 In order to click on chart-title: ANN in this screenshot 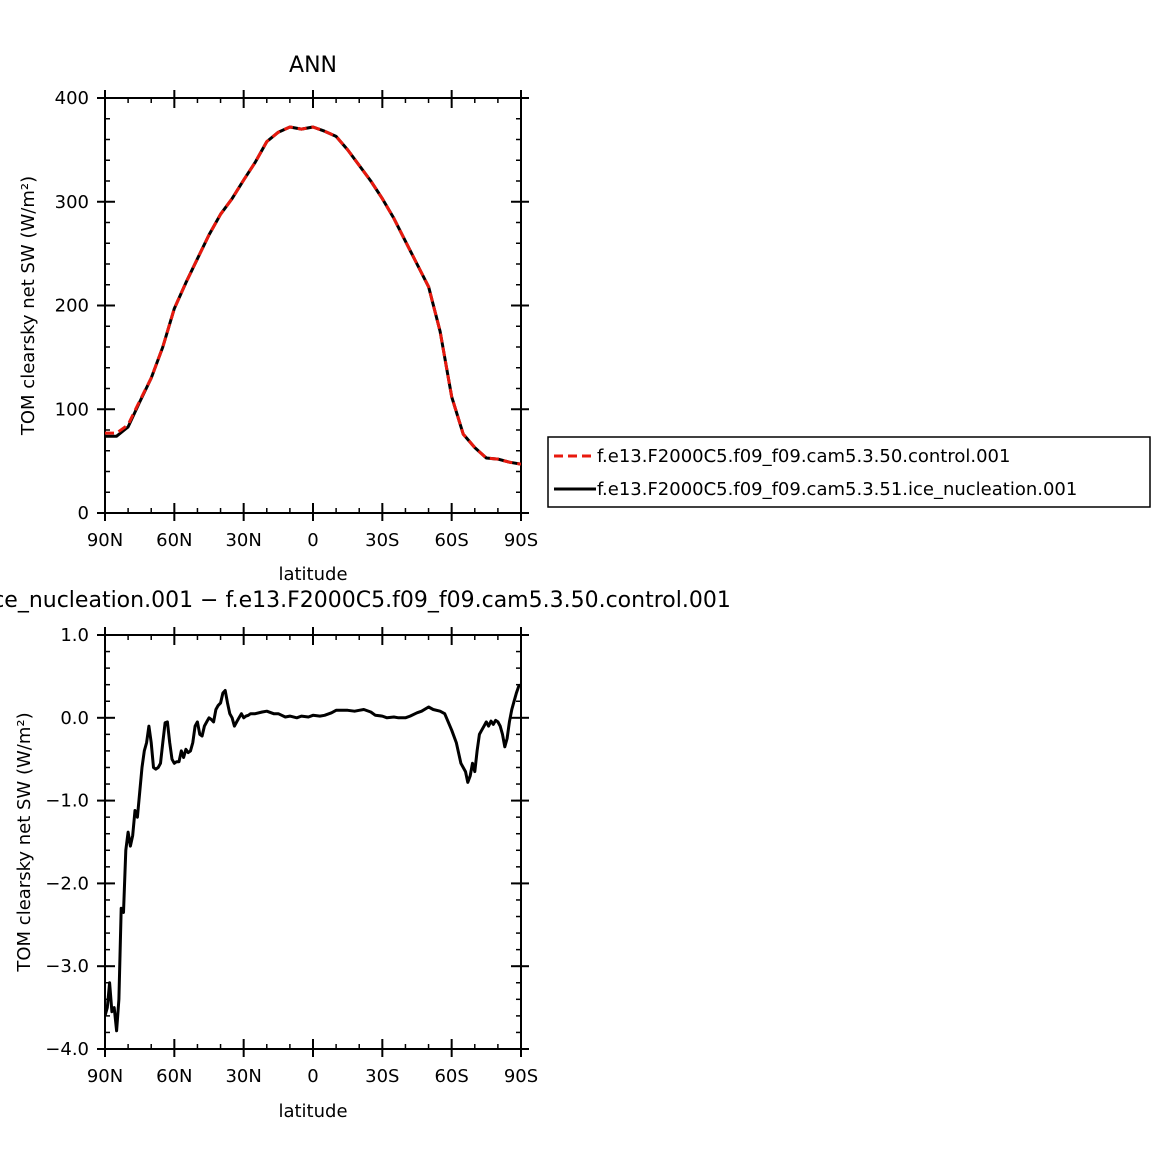, I will do `click(313, 65)`.